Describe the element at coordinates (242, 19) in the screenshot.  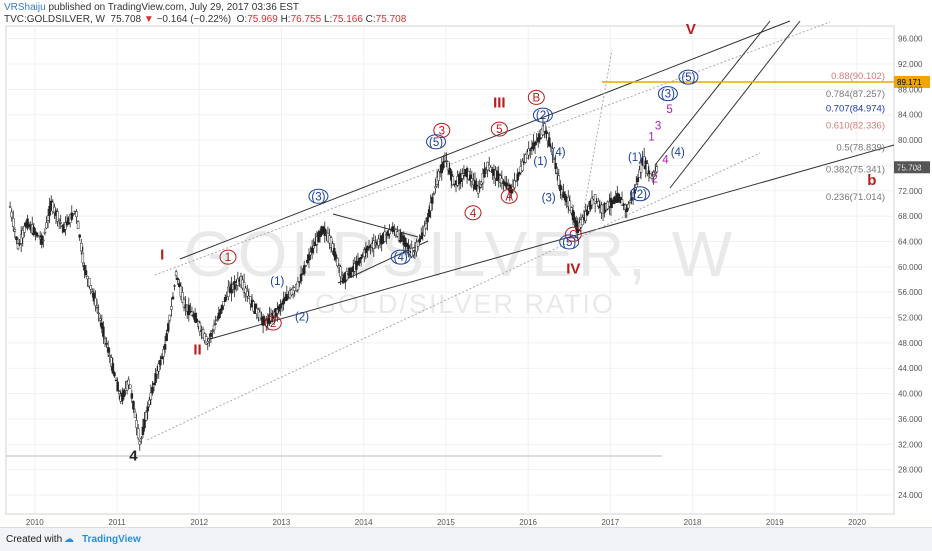
I see `open-label: O:` at that location.